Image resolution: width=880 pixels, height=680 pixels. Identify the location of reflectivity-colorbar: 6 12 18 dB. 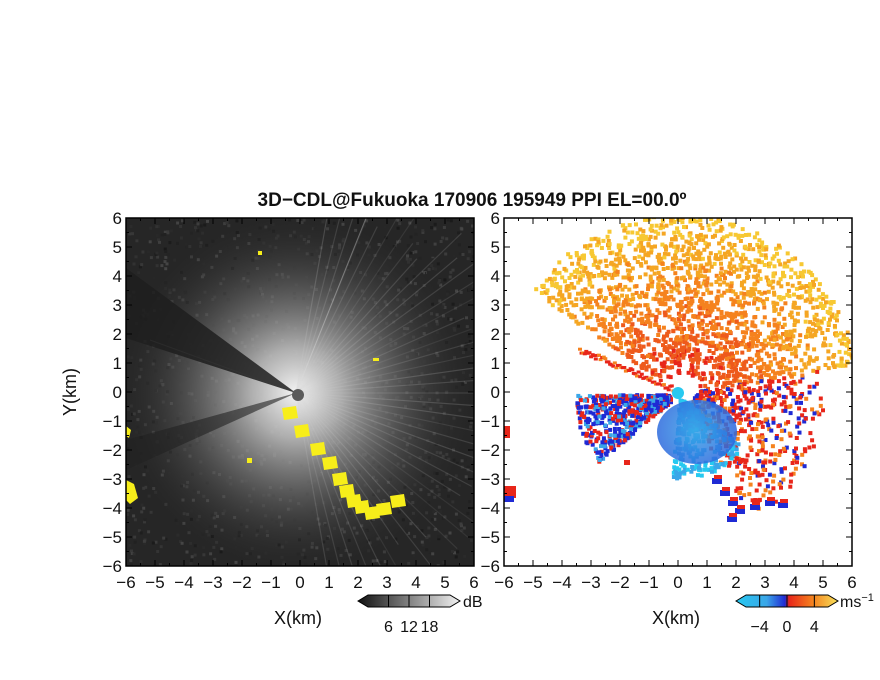
(420, 615).